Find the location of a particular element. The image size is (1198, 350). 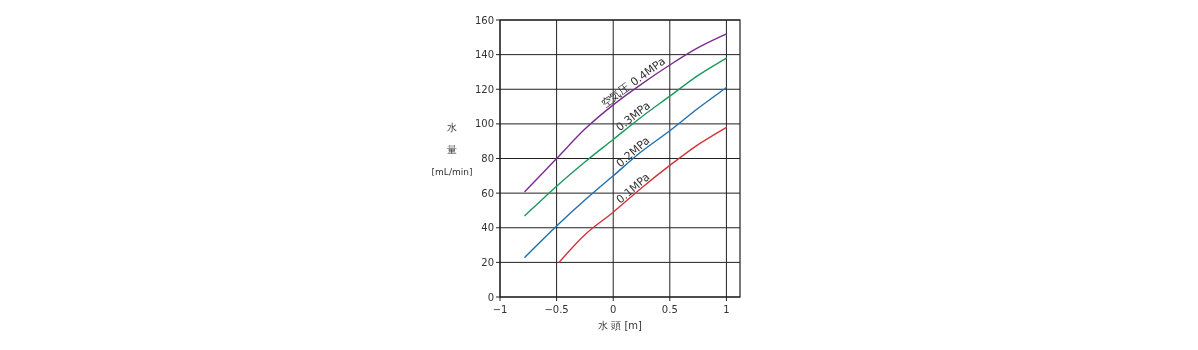

line-series is located at coordinates (626, 137).